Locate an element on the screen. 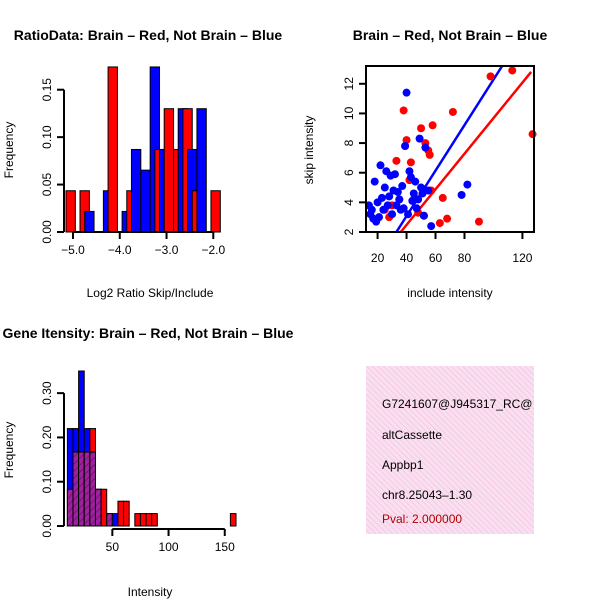 Image resolution: width=600 pixels, height=600 pixels. x-tick-label: −5.0 is located at coordinates (73, 250).